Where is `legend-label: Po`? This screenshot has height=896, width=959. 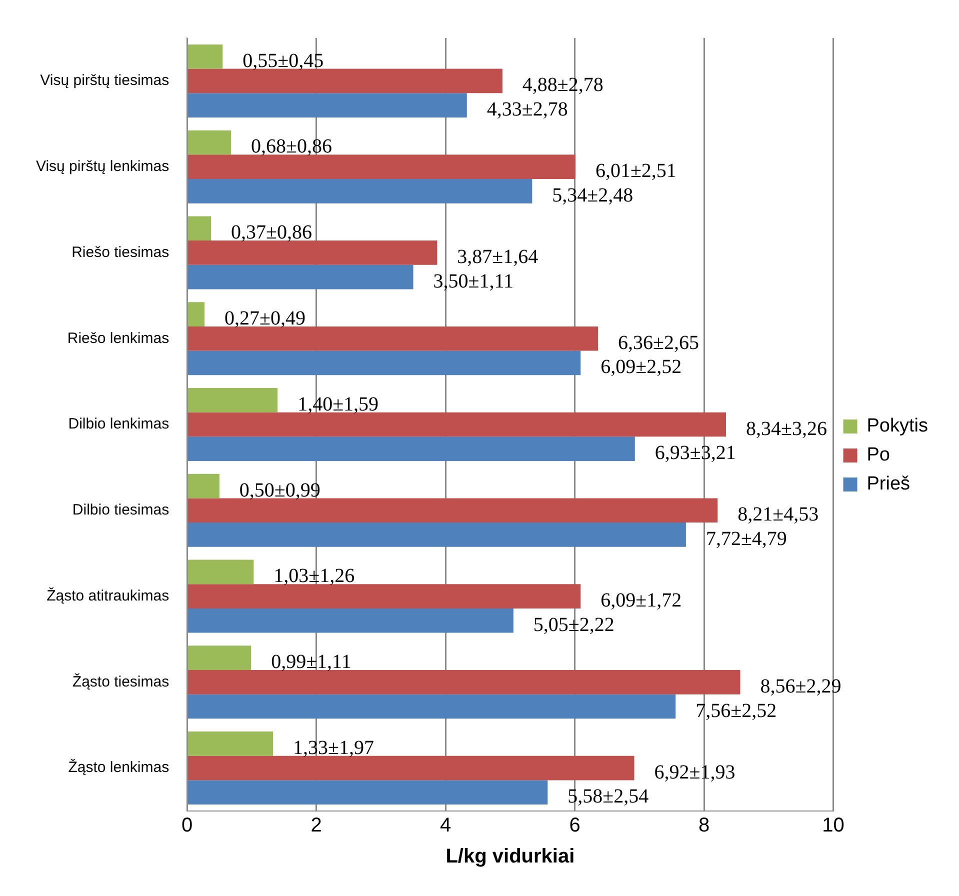 legend-label: Po is located at coordinates (878, 455).